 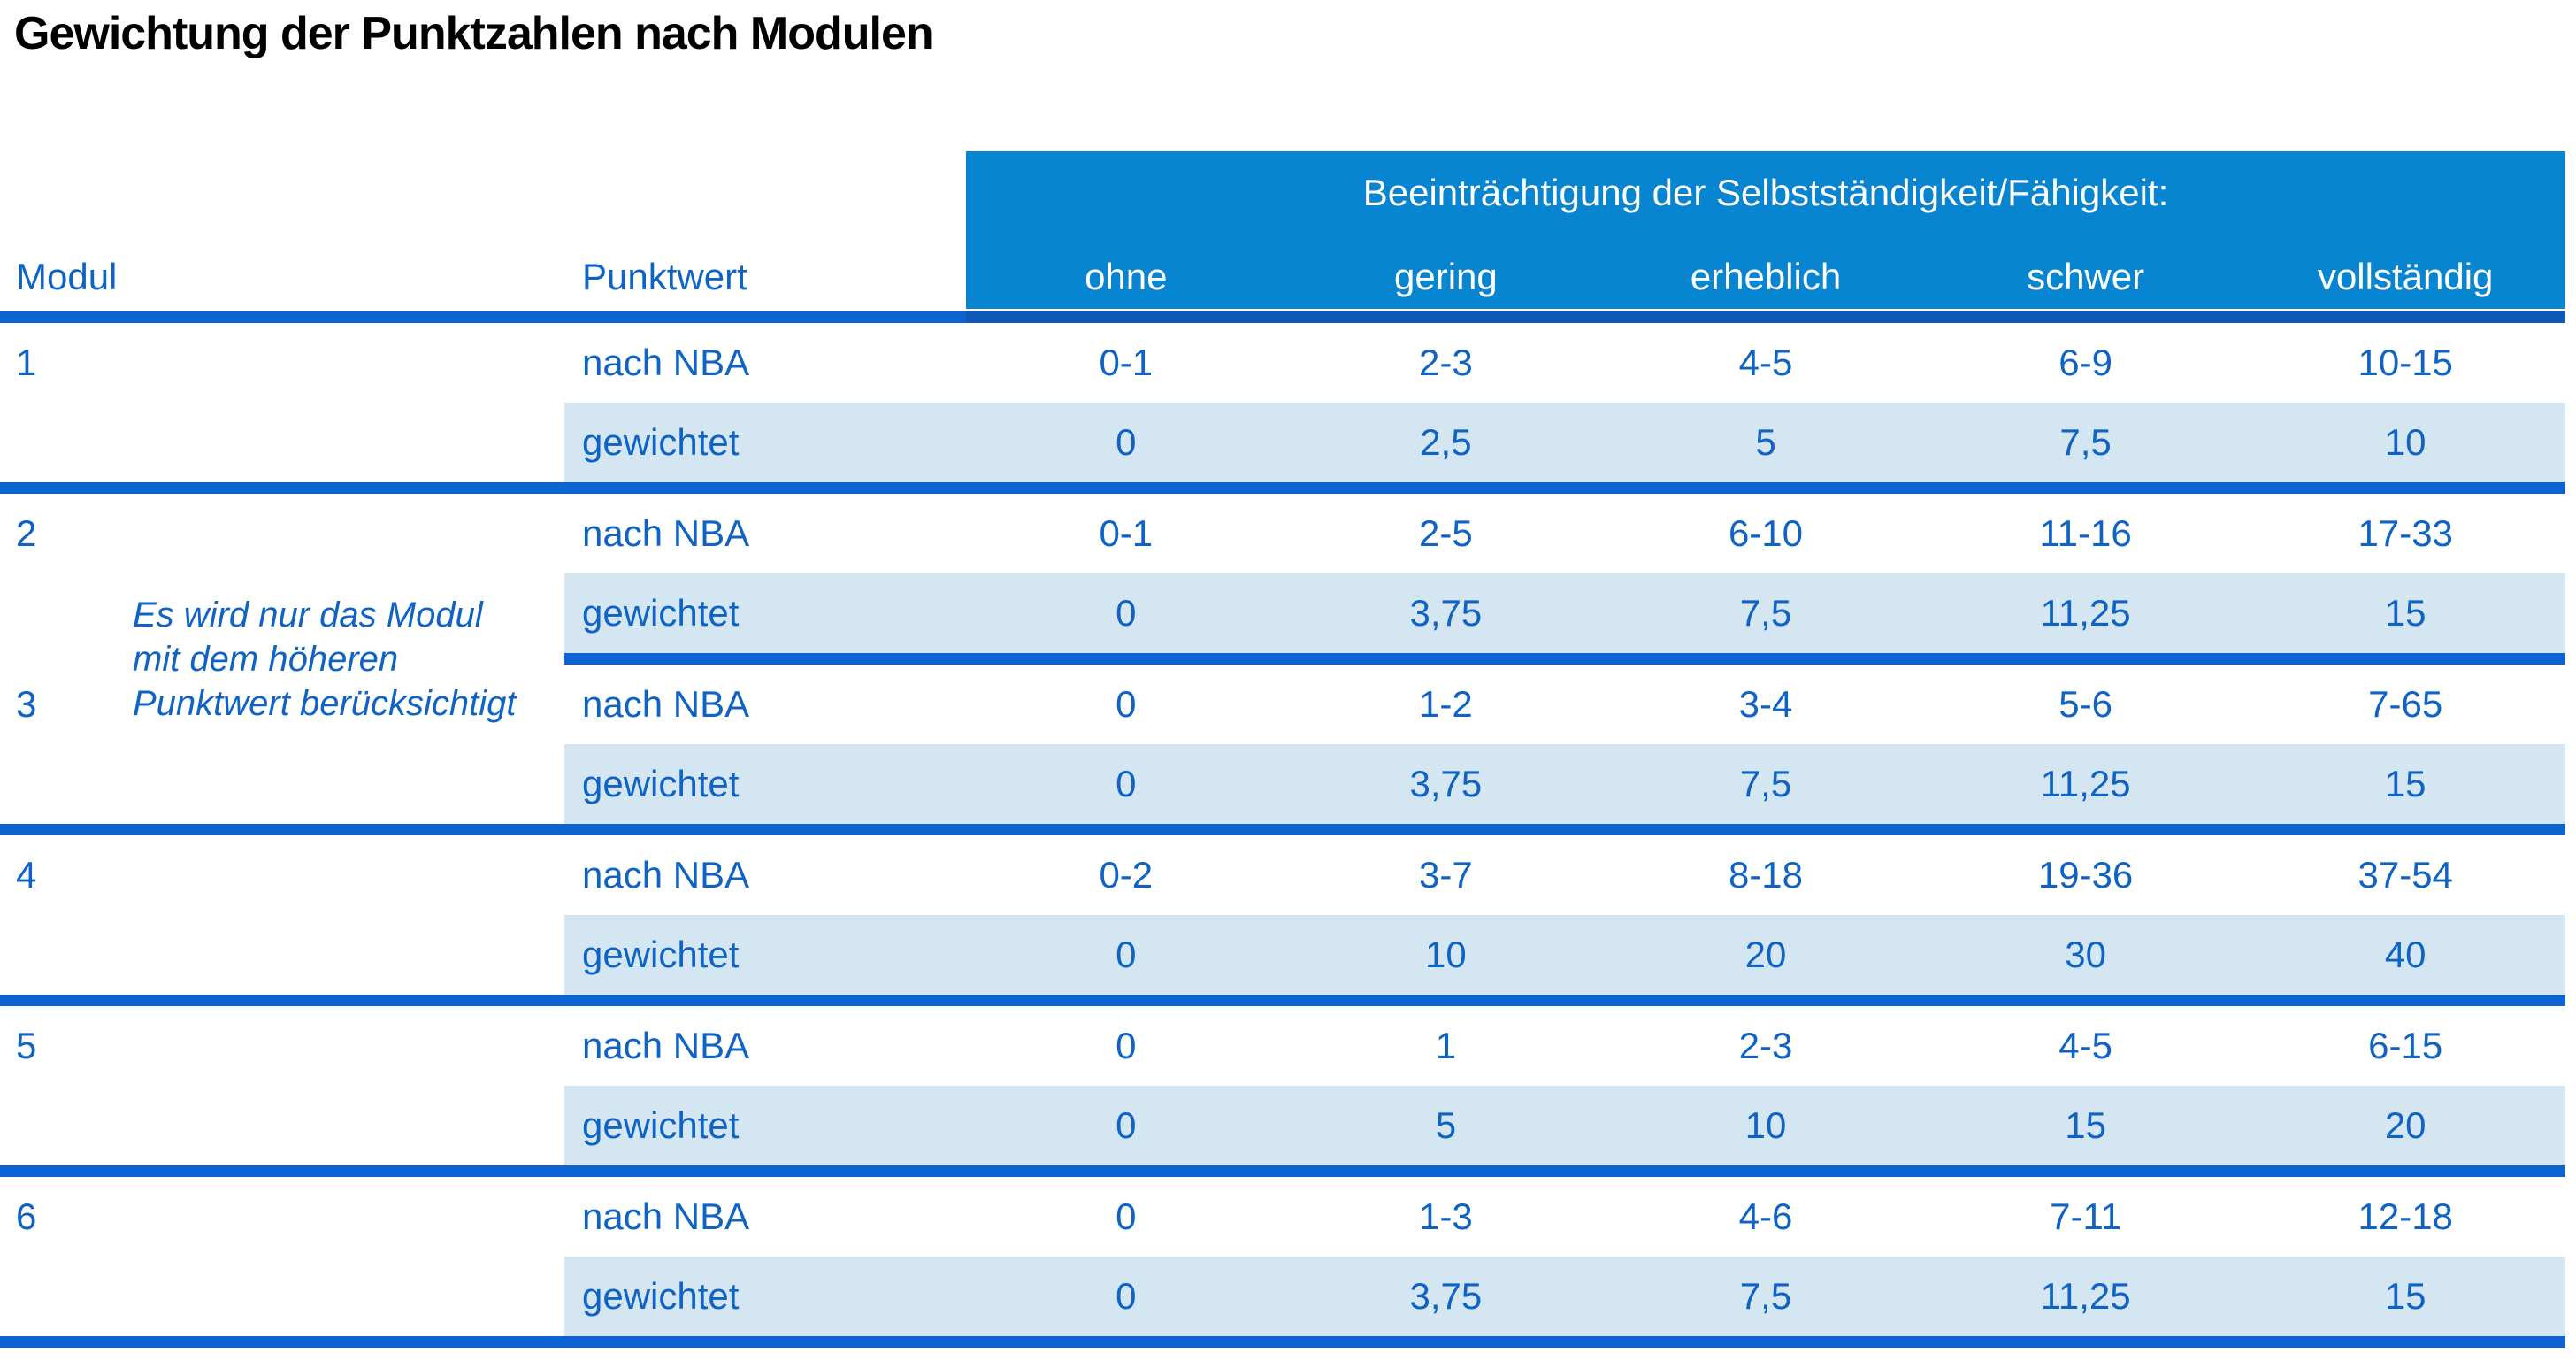 What do you see at coordinates (2085, 875) in the screenshot?
I see `score-cell: 19-36` at bounding box center [2085, 875].